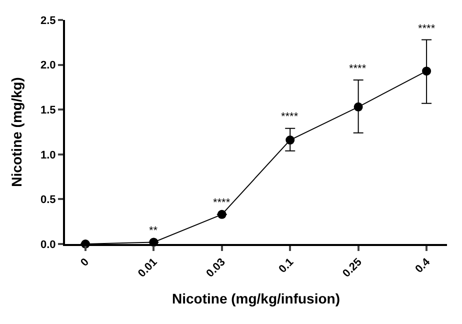 This screenshot has width=462, height=324. Describe the element at coordinates (48, 110) in the screenshot. I see `y-tick-label: 1.5` at that location.